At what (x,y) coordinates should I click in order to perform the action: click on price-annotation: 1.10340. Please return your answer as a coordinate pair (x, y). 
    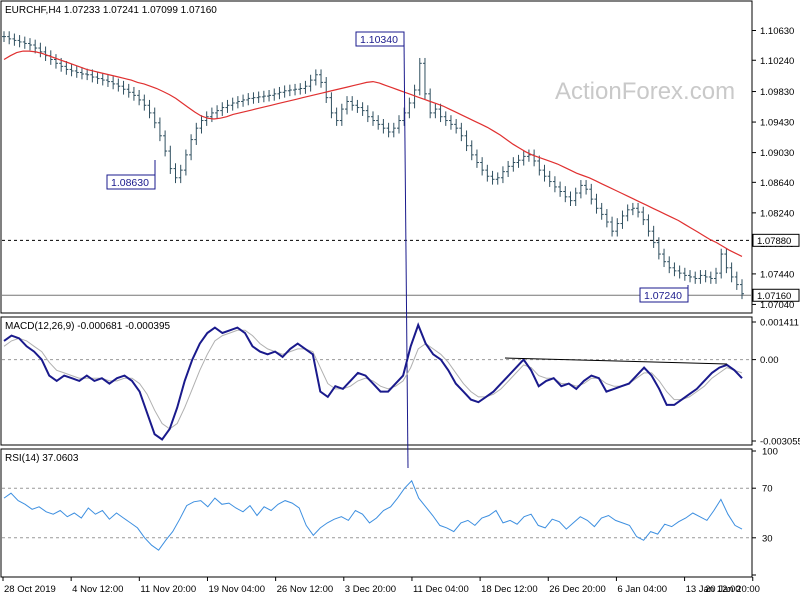
    Looking at the image, I should click on (382, 250).